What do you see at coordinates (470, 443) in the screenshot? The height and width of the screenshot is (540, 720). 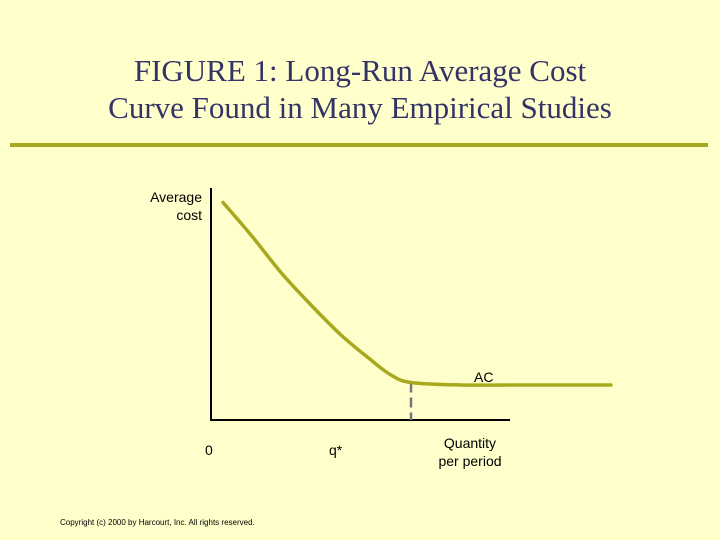 I see `x-axis-label-line-1: Quantity` at bounding box center [470, 443].